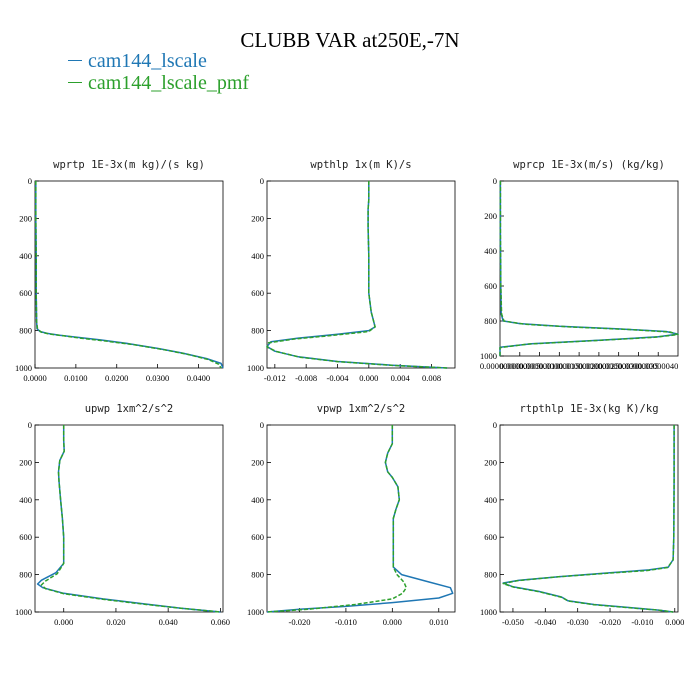 Image resolution: width=700 pixels, height=700 pixels. I want to click on panel-2-ytick-label: 200, so click(257, 218).